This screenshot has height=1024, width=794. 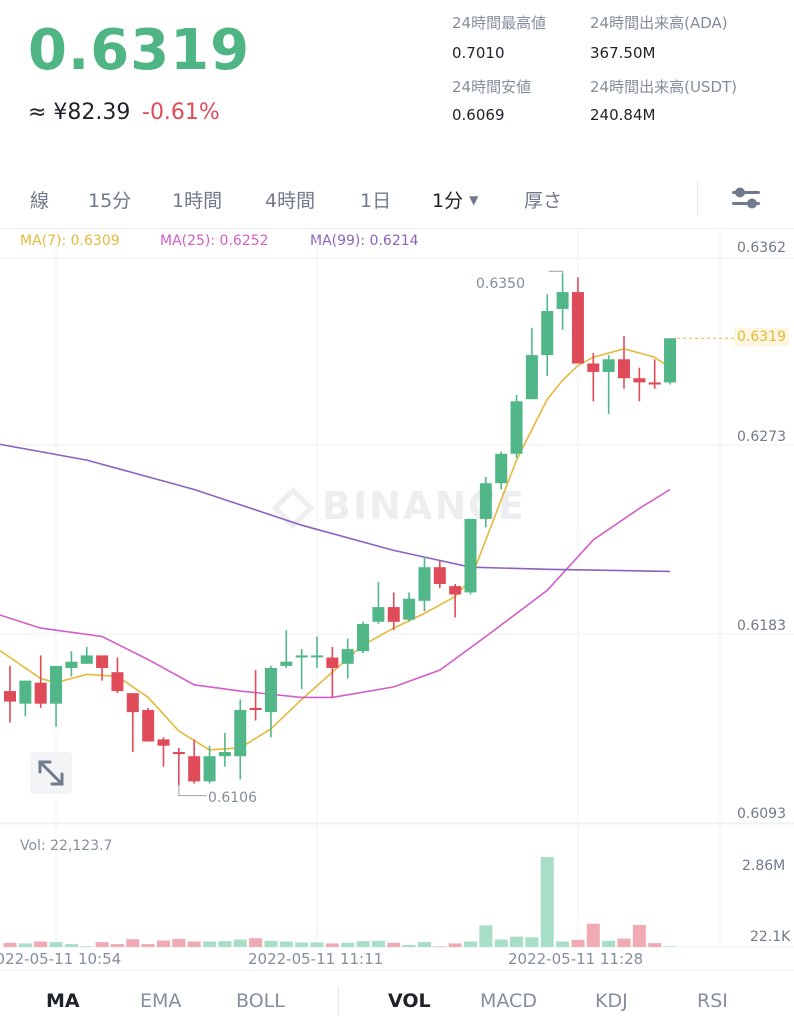 What do you see at coordinates (161, 1001) in the screenshot?
I see `indicator-tab-ema: EMA` at bounding box center [161, 1001].